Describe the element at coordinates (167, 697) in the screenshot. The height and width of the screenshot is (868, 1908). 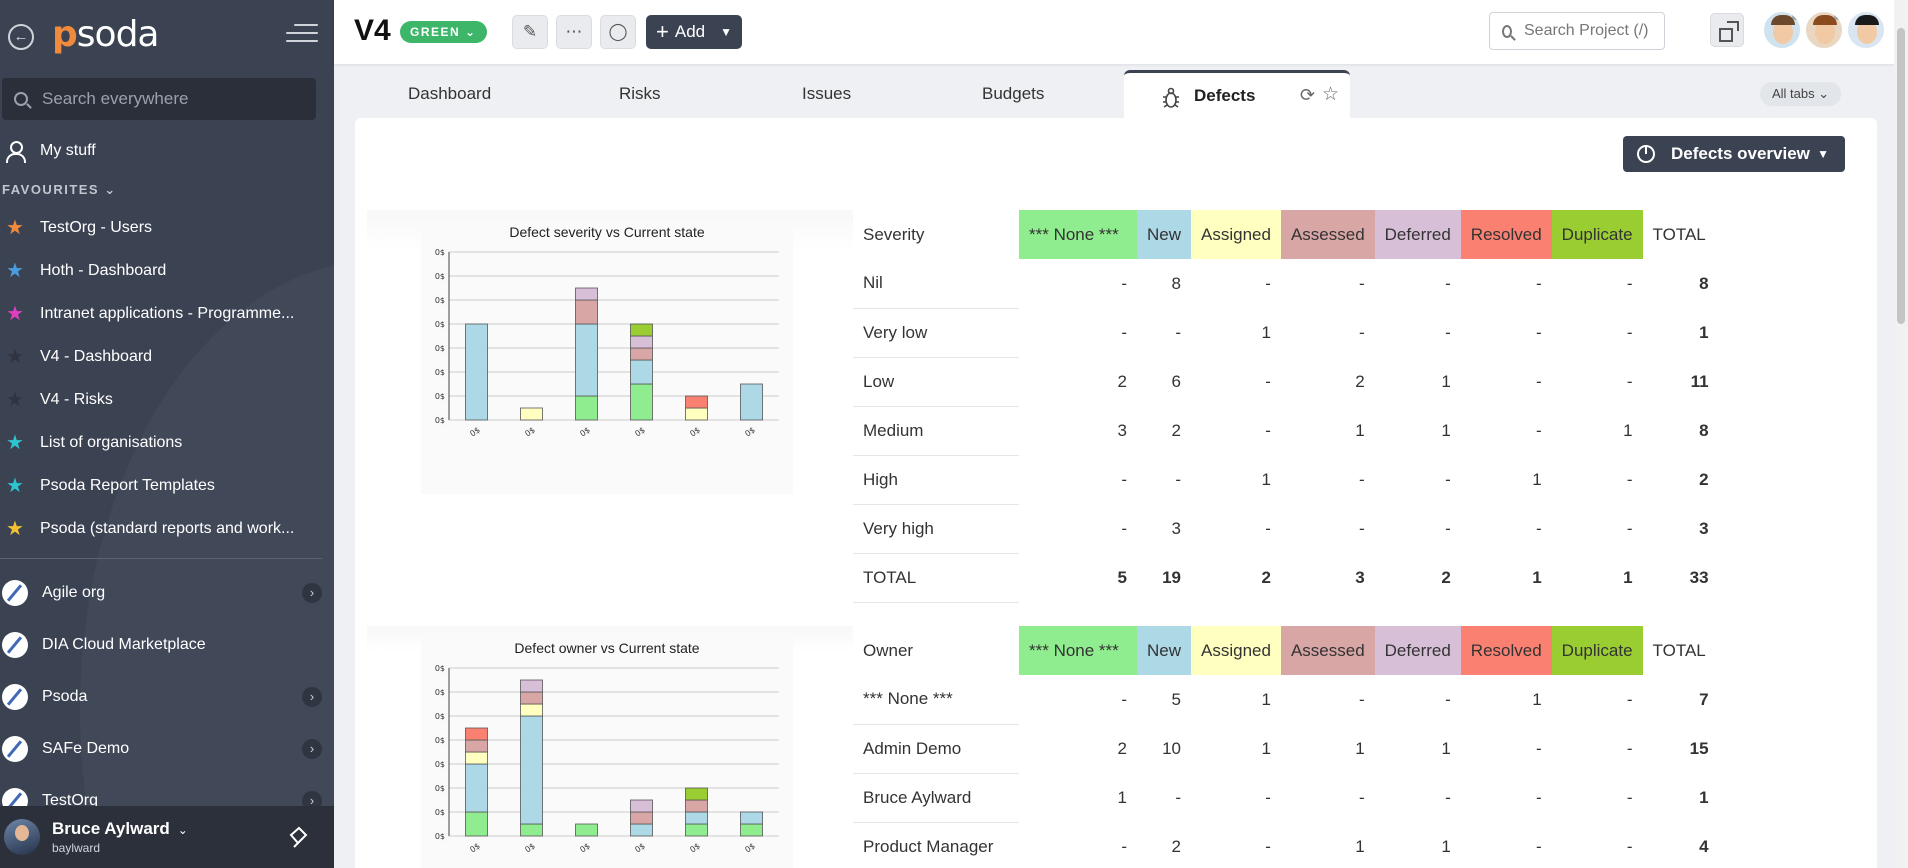
I see `organisation-item: Psoda ›` at that location.